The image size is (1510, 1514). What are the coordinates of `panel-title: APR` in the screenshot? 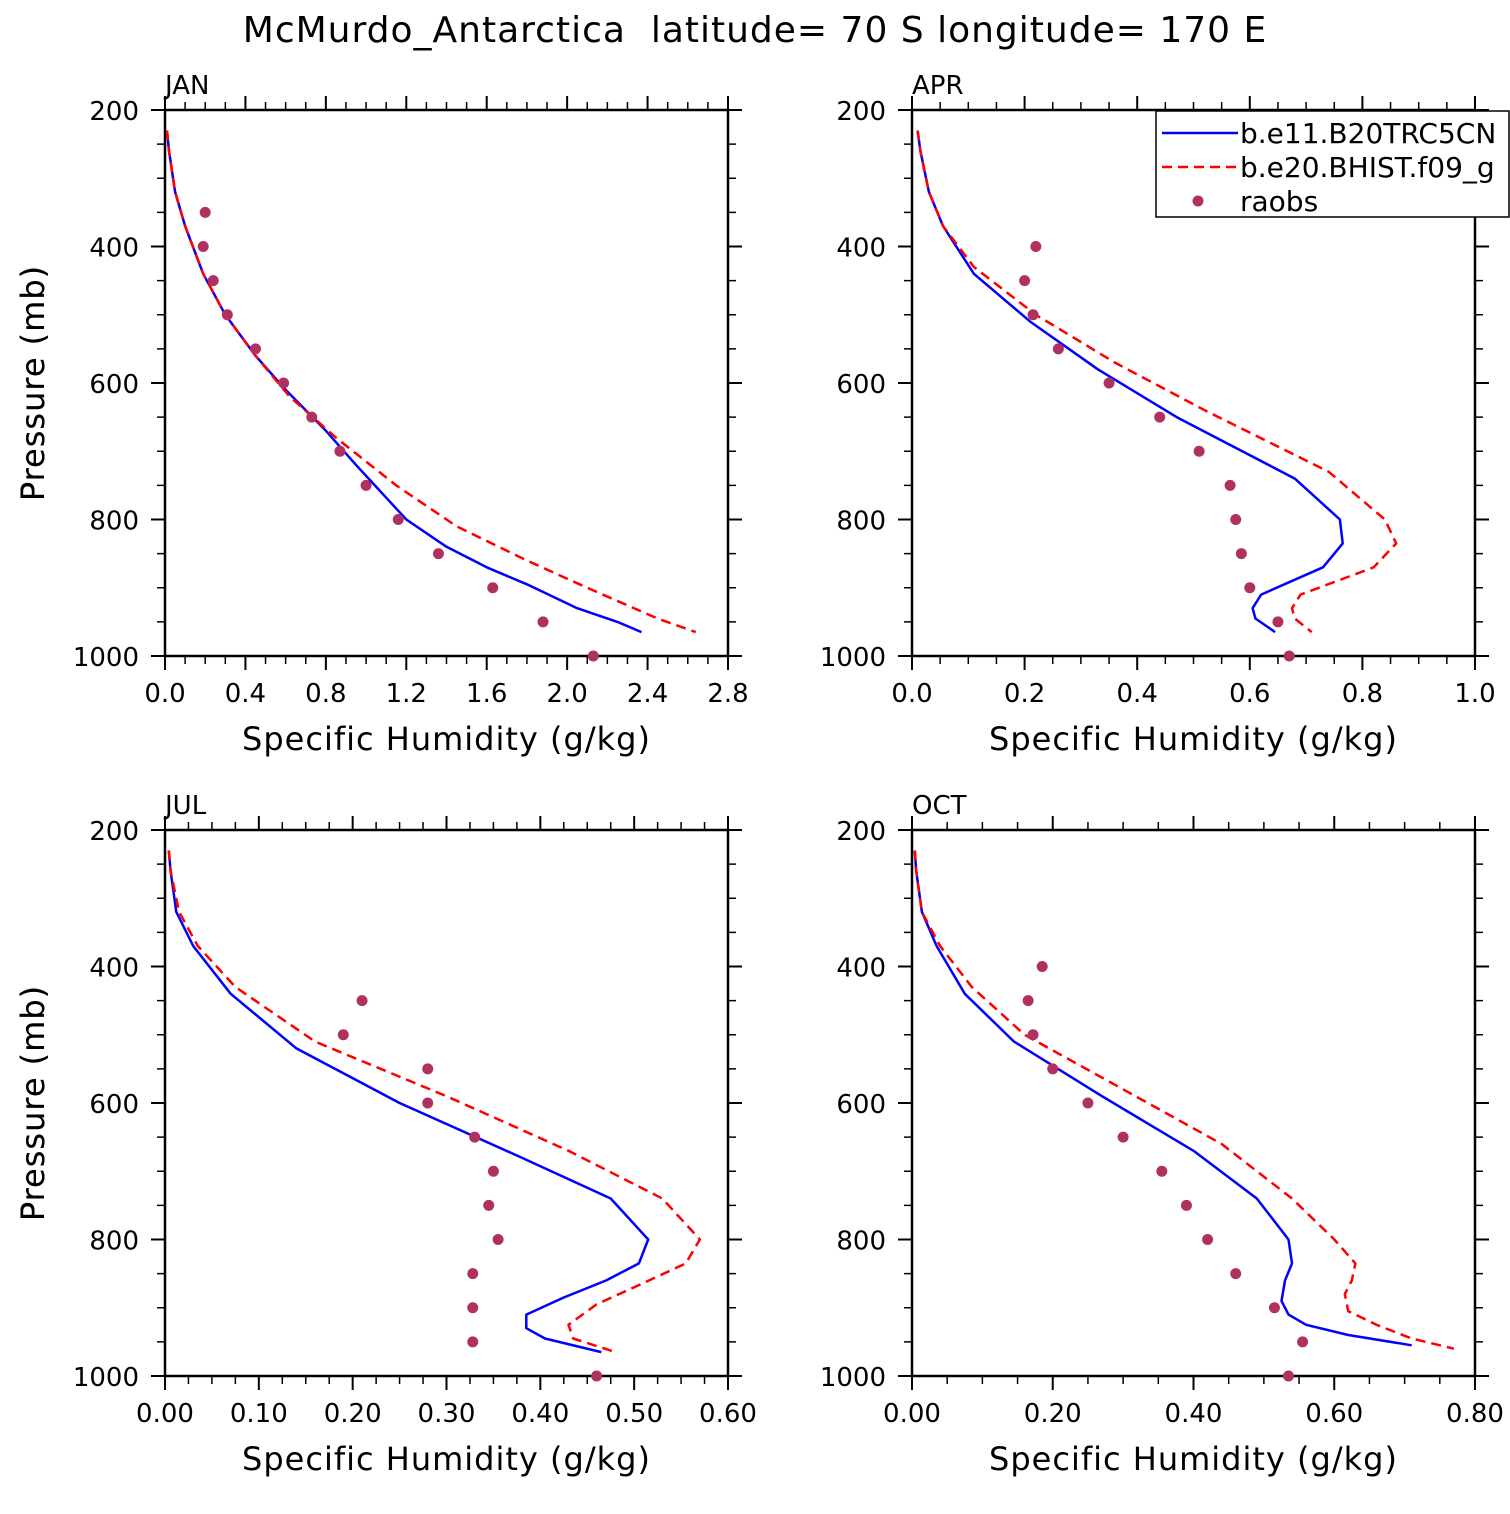 It's located at (938, 86).